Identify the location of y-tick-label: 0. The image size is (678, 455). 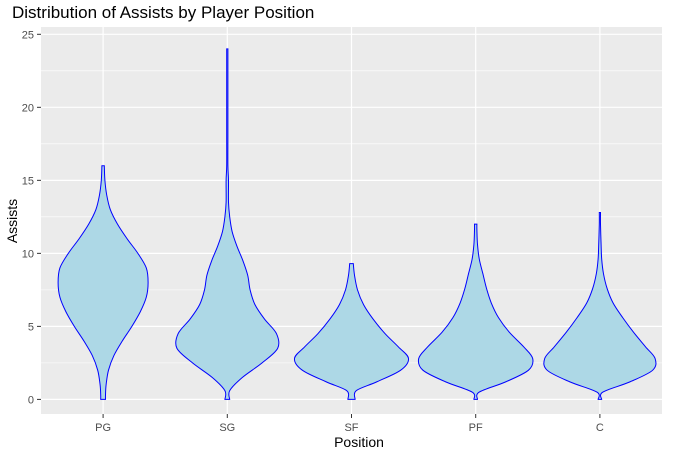
(31, 400).